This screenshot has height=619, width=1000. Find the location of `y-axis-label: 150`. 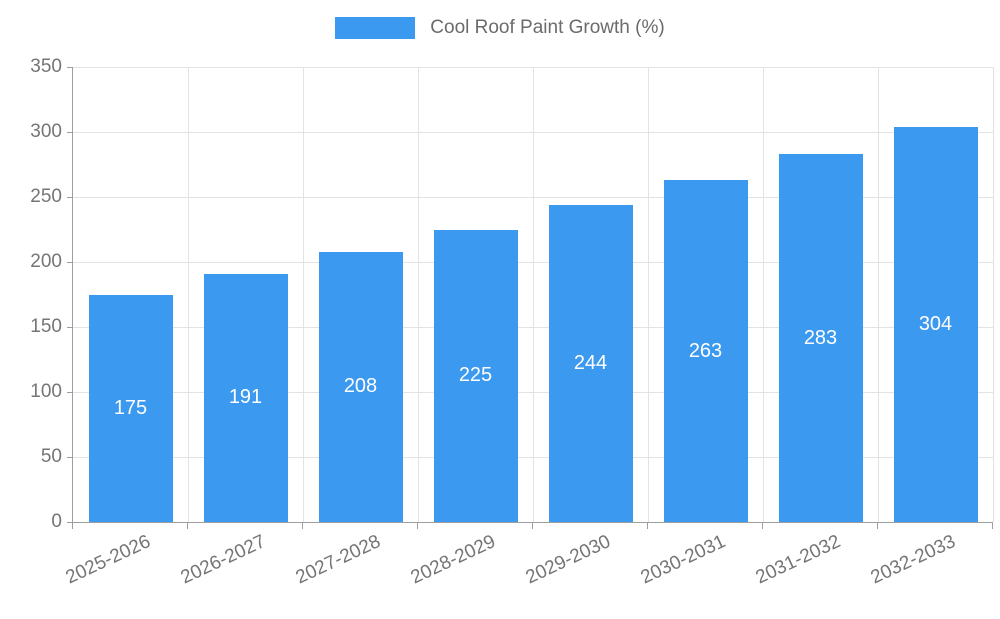

y-axis-label: 150 is located at coordinates (46, 326).